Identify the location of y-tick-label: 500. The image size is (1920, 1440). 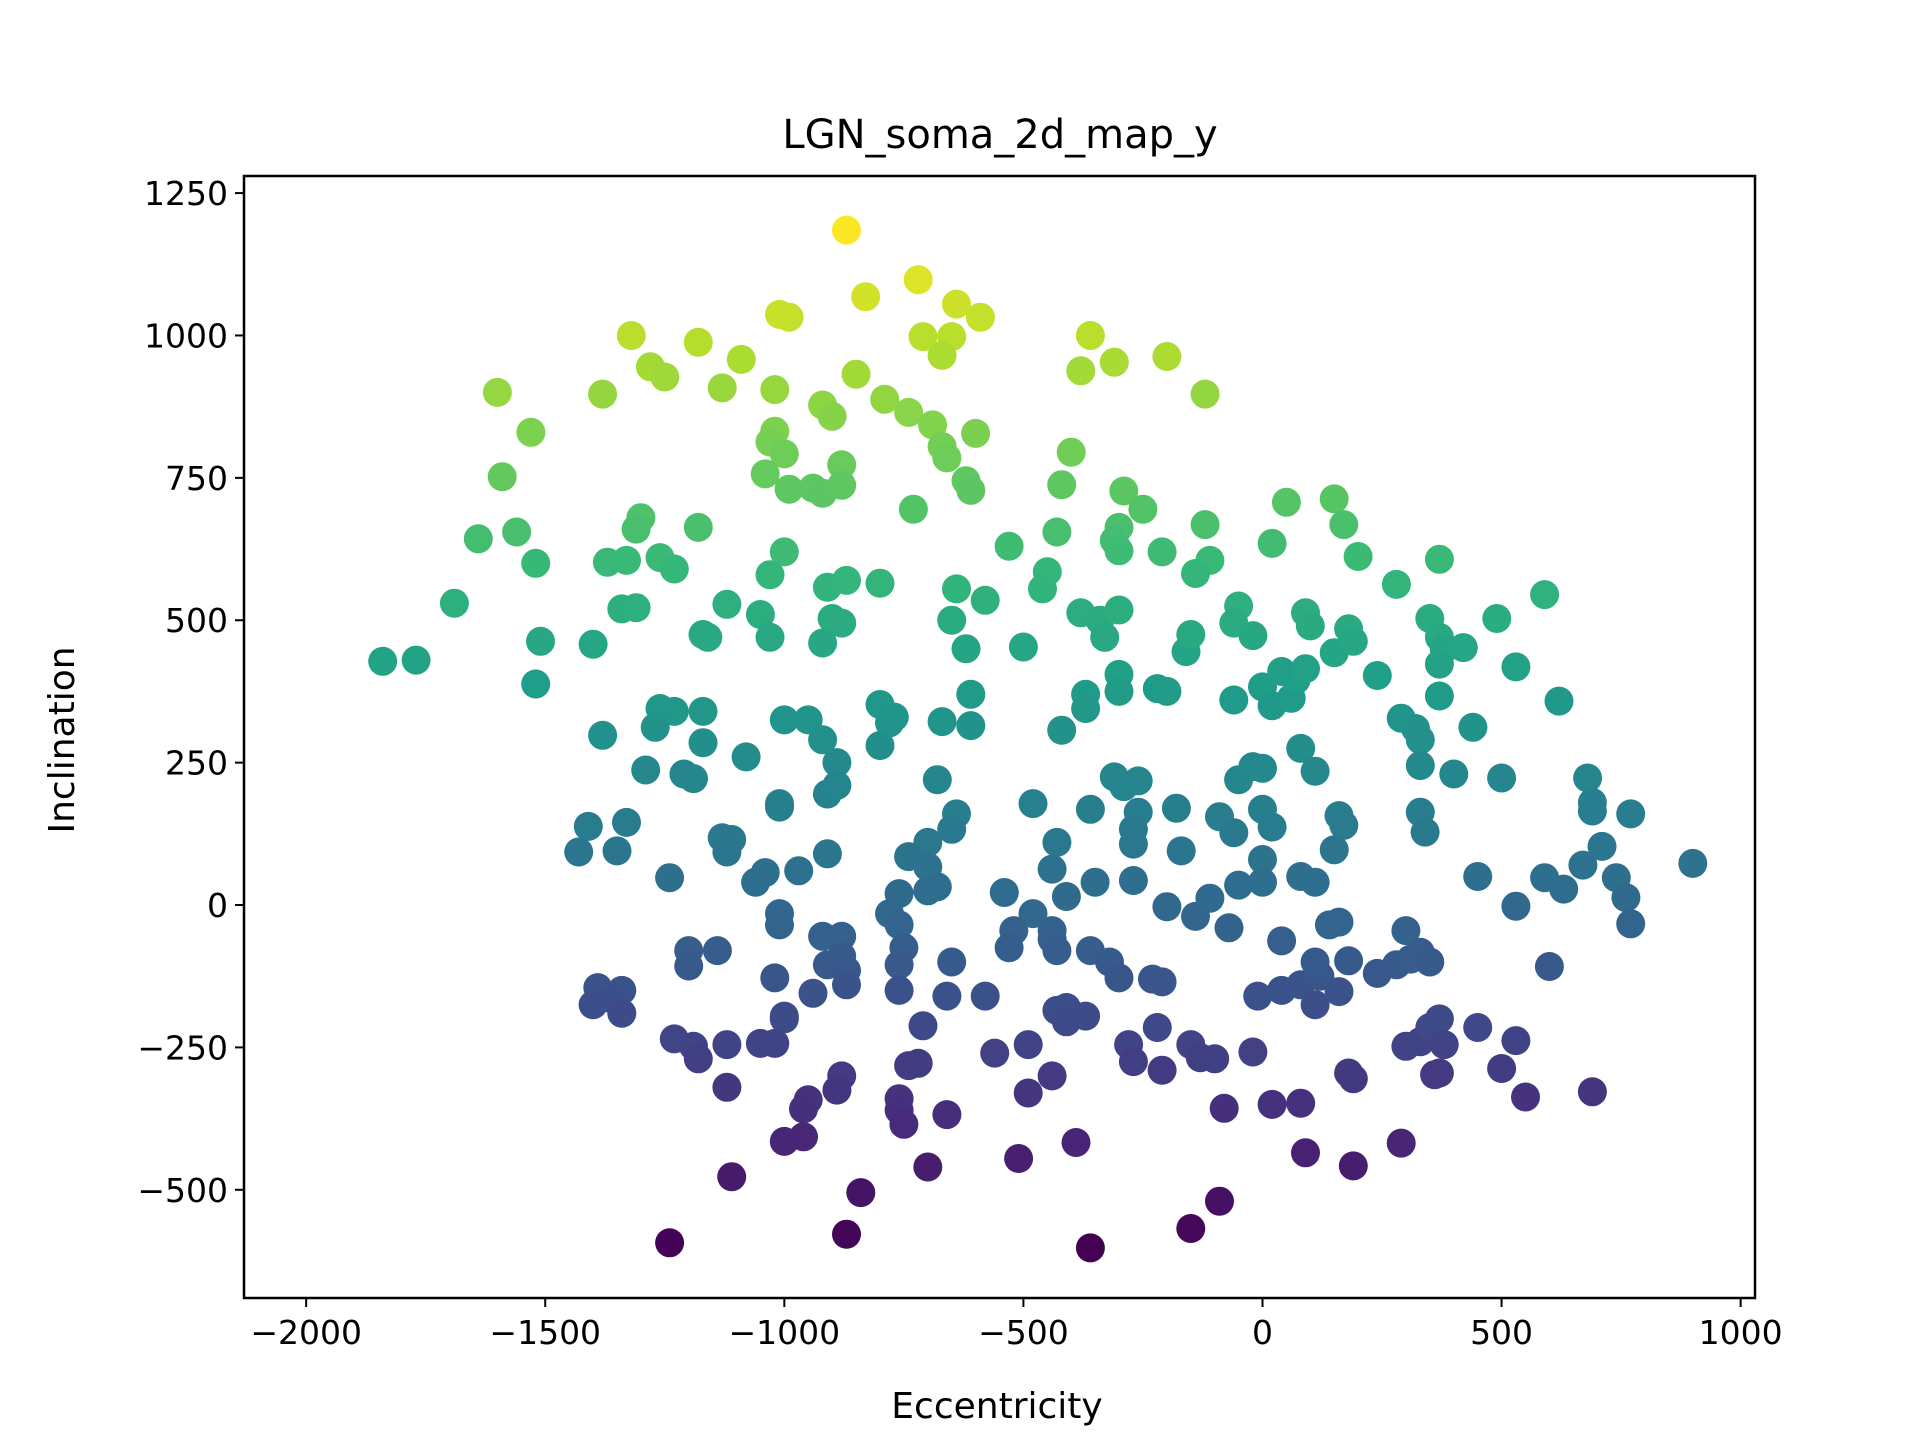
(196, 620).